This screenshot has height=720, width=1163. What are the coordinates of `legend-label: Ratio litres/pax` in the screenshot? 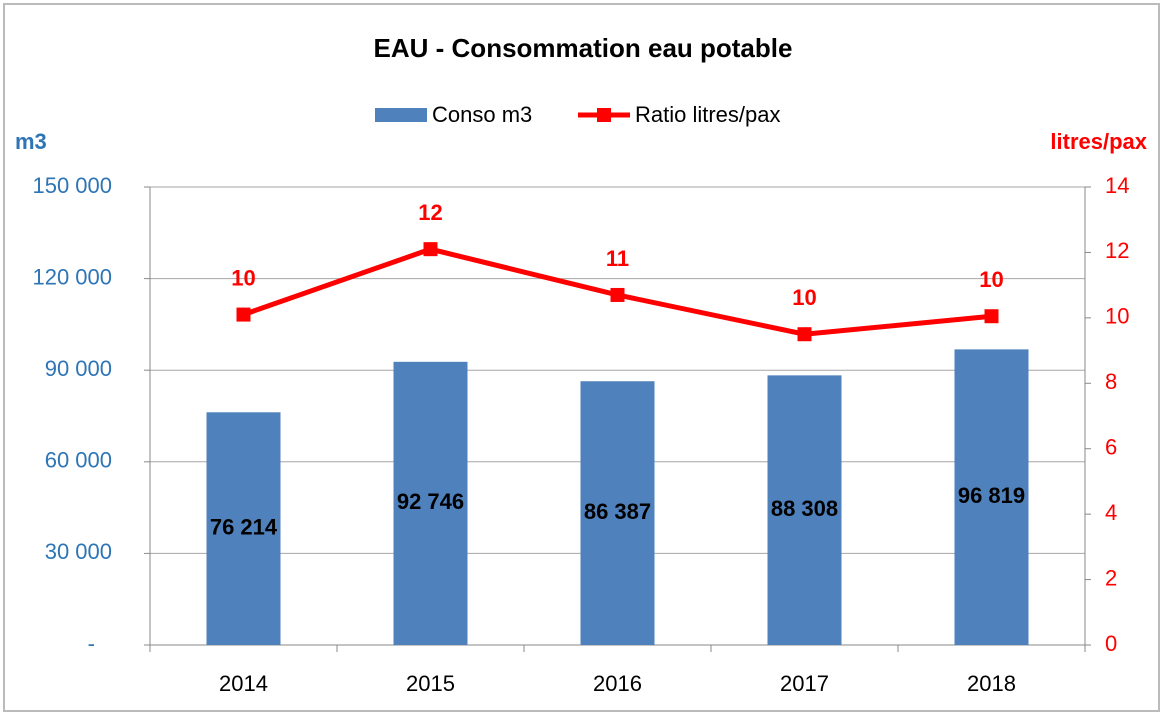 It's located at (708, 114).